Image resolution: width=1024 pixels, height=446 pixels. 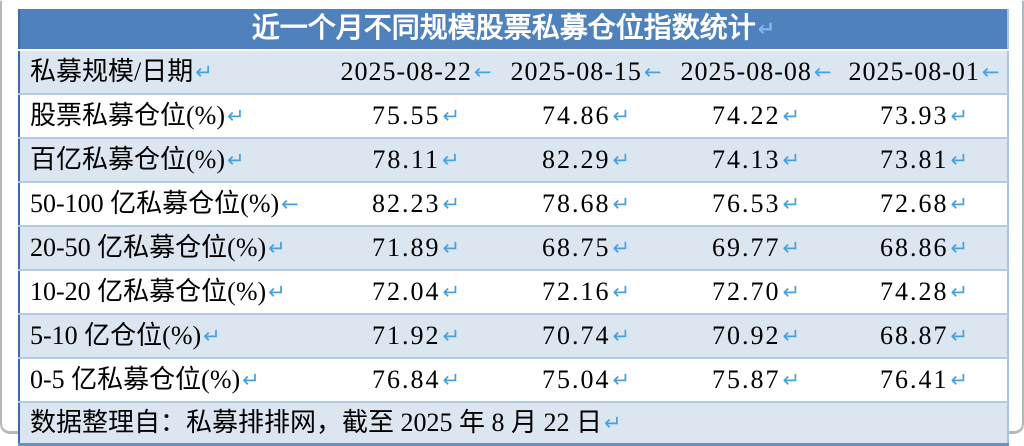 What do you see at coordinates (406, 159) in the screenshot?
I see `cell-value: 78.11` at bounding box center [406, 159].